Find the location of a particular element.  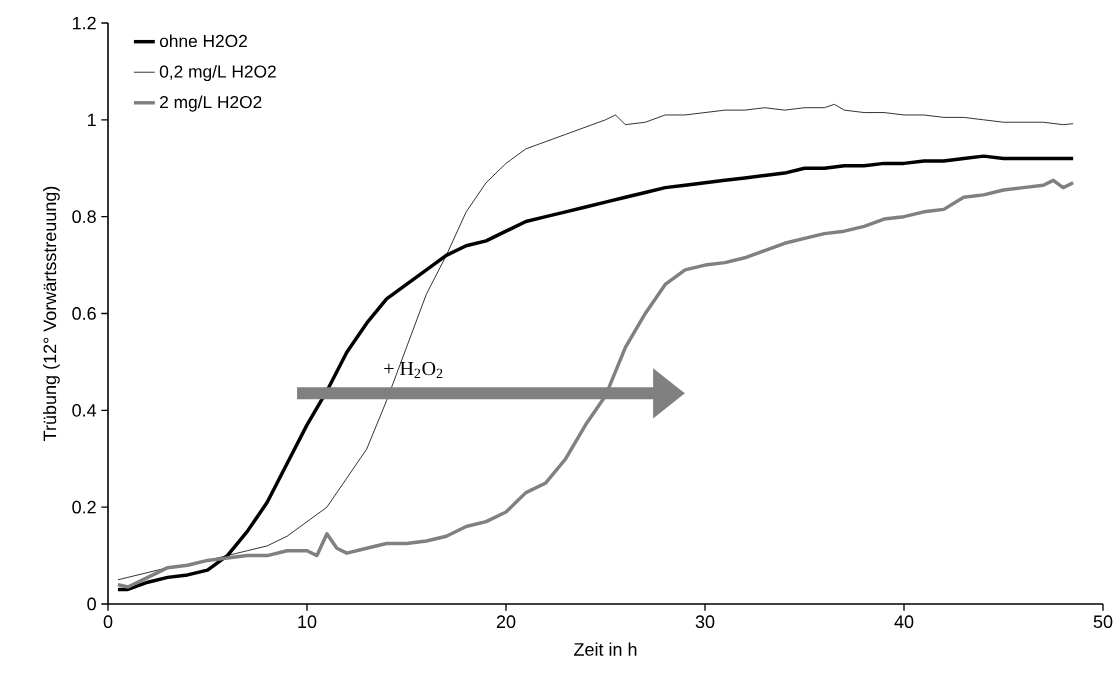

y-tick-label: 0.2 is located at coordinates (84, 507).